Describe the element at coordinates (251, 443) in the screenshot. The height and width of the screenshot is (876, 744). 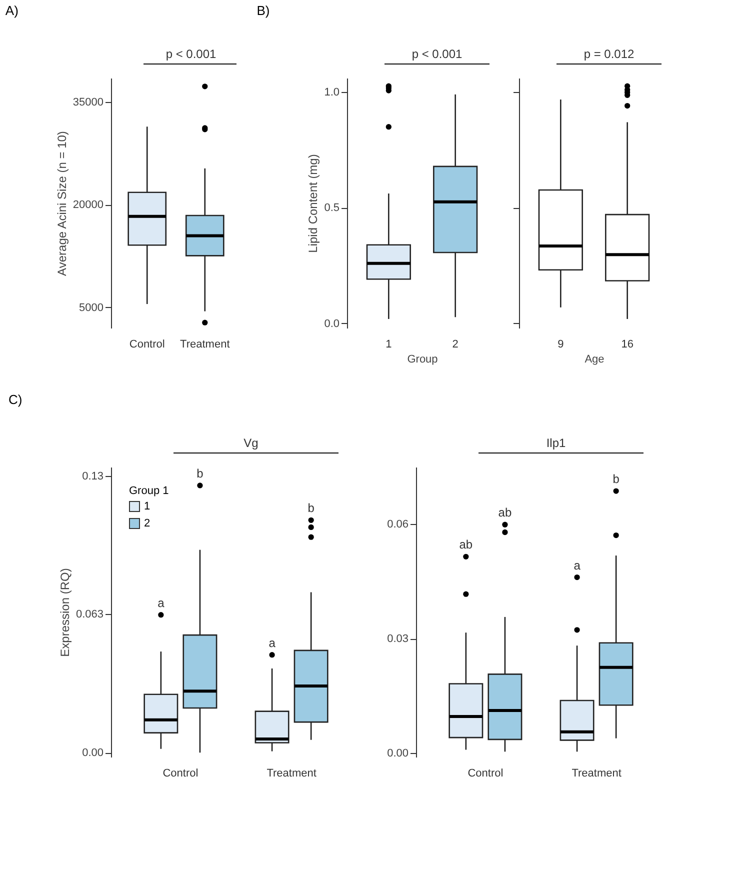
I see `chart-subtitle: Vg` at that location.